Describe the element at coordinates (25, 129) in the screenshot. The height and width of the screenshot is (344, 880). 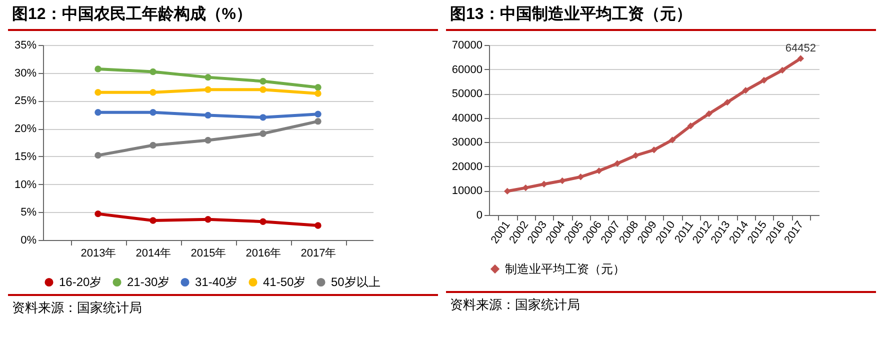
I see `y-tick-label: 20%` at that location.